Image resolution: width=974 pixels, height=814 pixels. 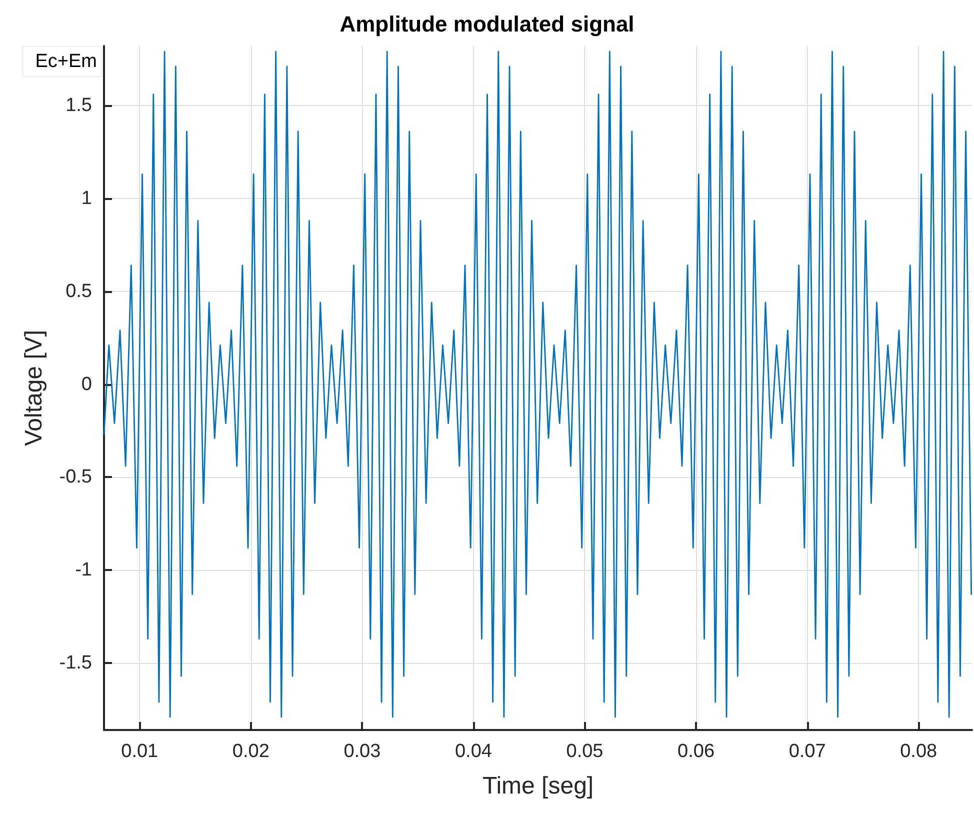 I want to click on y-tick-label: -1, so click(x=83, y=570).